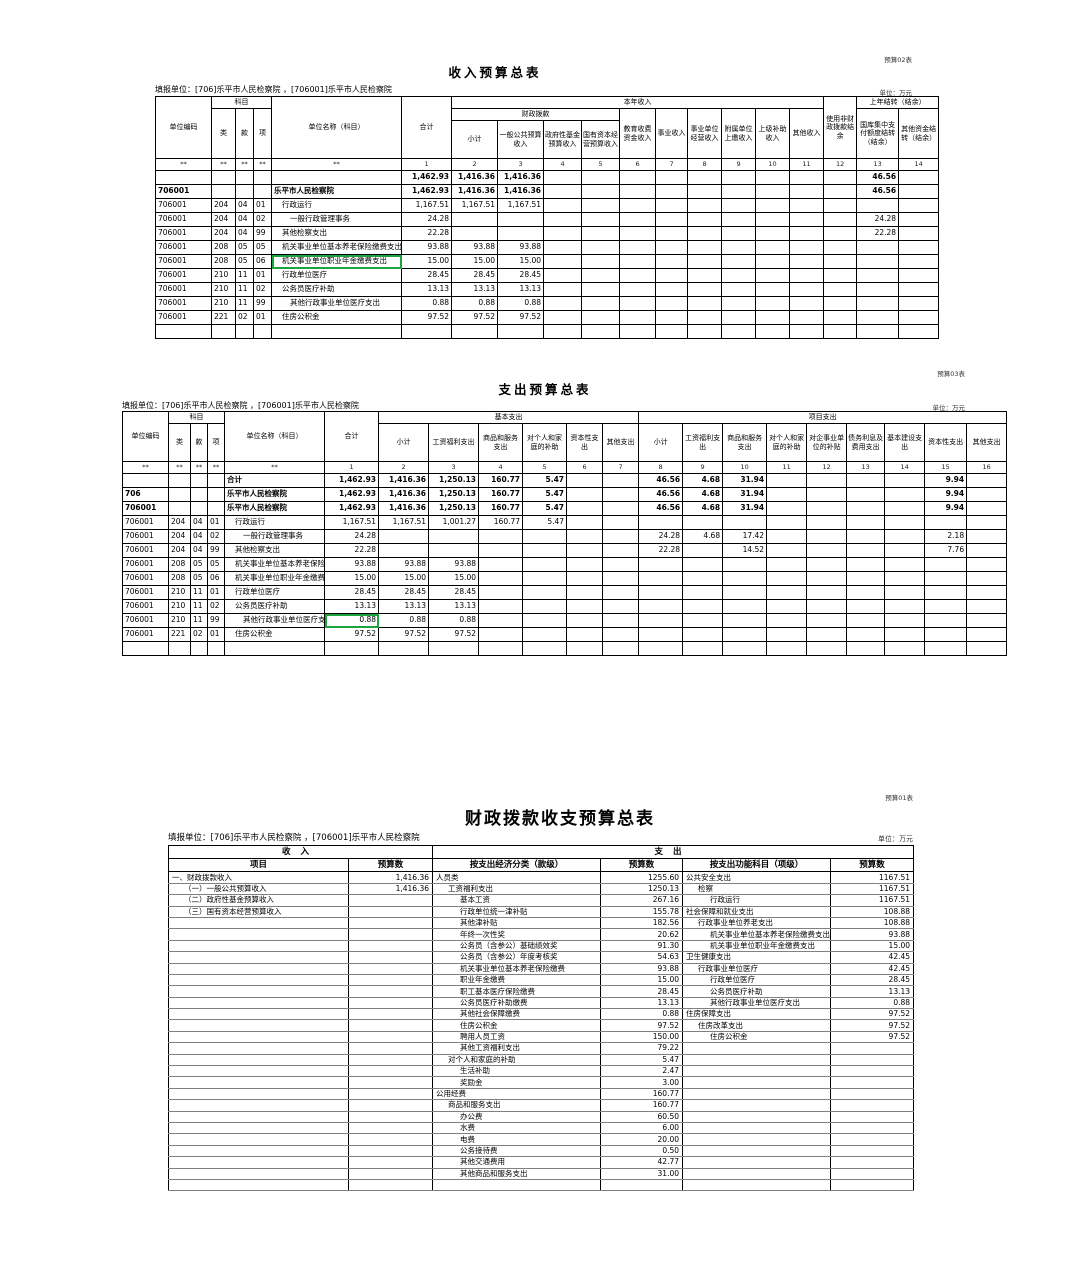 Image resolution: width=1074 pixels, height=1281 pixels. Describe the element at coordinates (661, 536) in the screenshot. I see `value-cell: 24.28` at that location.